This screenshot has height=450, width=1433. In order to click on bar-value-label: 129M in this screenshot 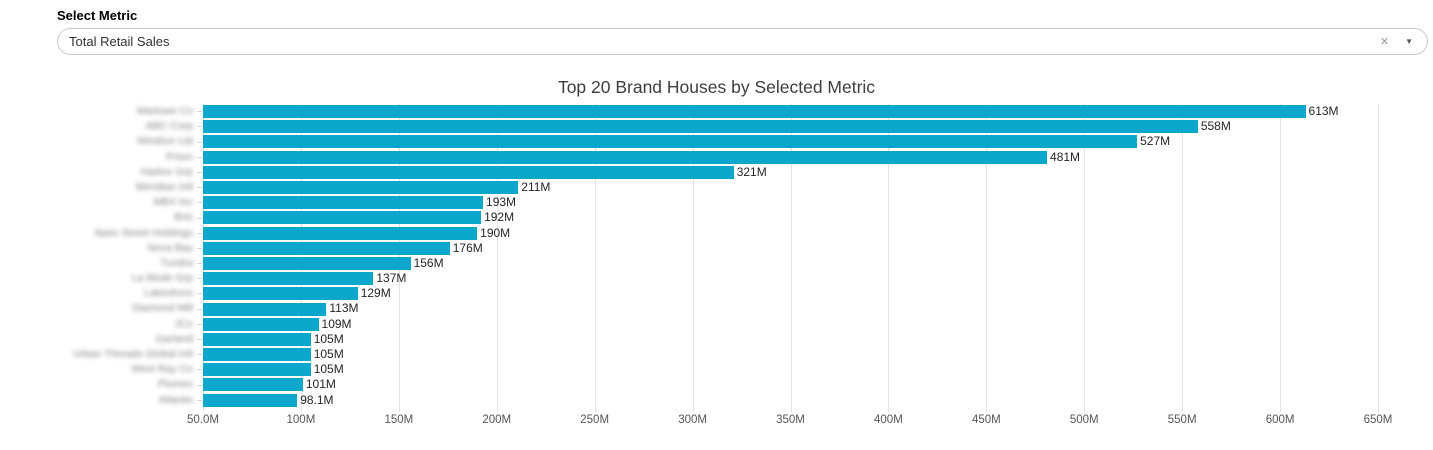, I will do `click(375, 293)`.